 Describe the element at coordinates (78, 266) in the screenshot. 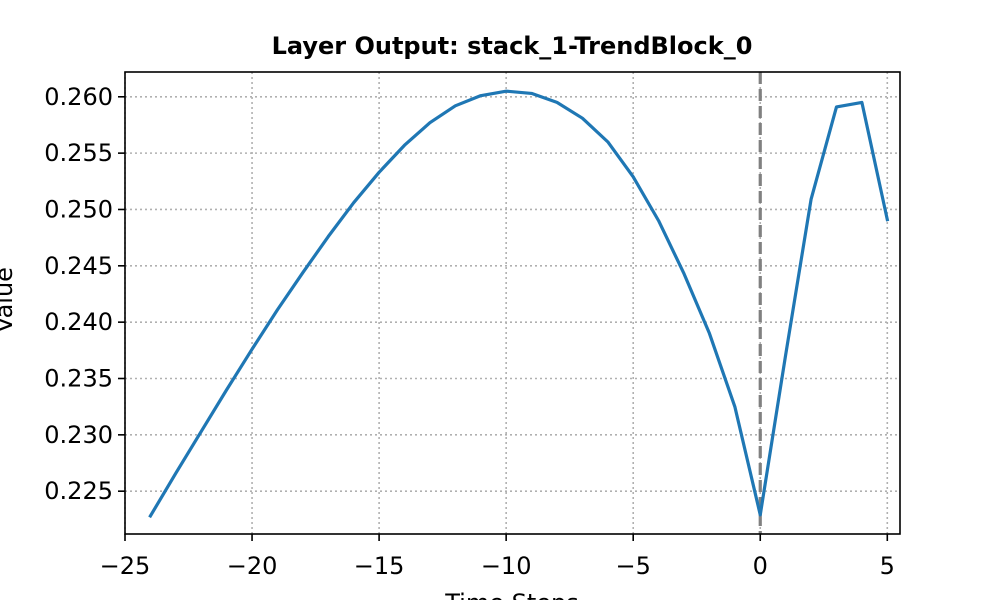

I see `y-tick-label: 0.245` at that location.